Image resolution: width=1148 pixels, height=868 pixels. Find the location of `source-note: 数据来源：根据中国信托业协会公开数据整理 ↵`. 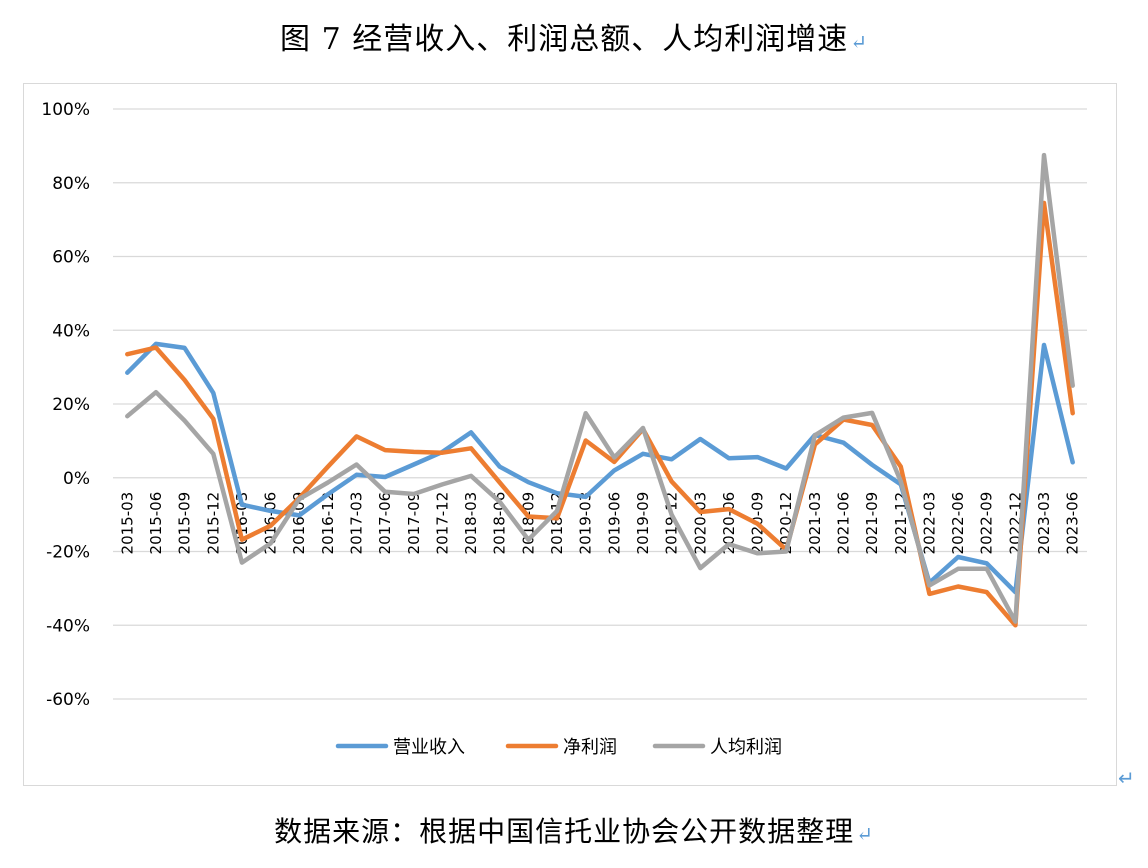

source-note: 数据来源：根据中国信托业协会公开数据整理 ↵ is located at coordinates (574, 831).